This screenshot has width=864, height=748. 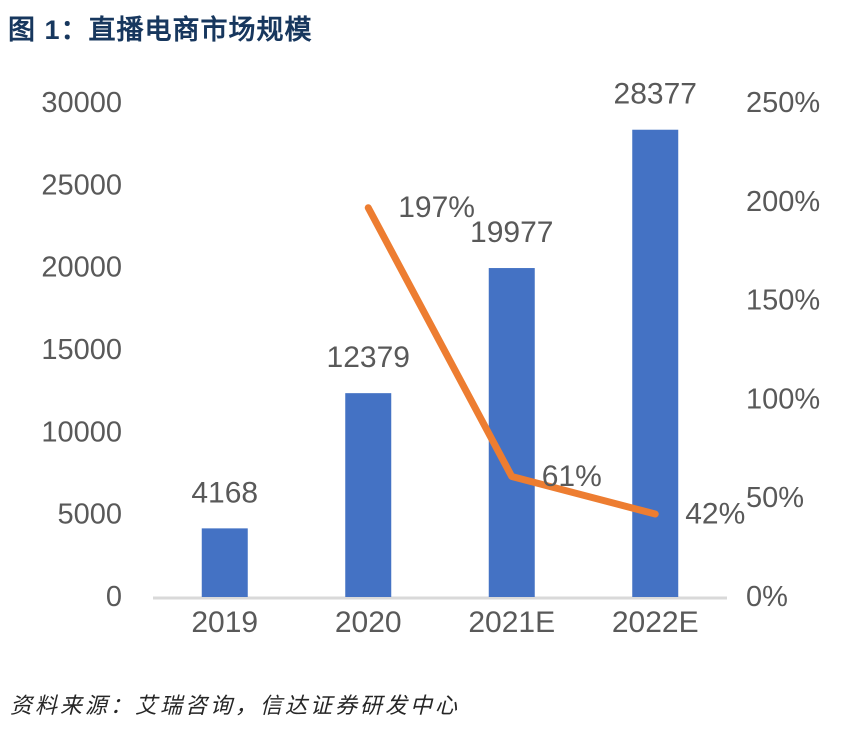 What do you see at coordinates (114, 597) in the screenshot?
I see `left-axis-tick: 0` at bounding box center [114, 597].